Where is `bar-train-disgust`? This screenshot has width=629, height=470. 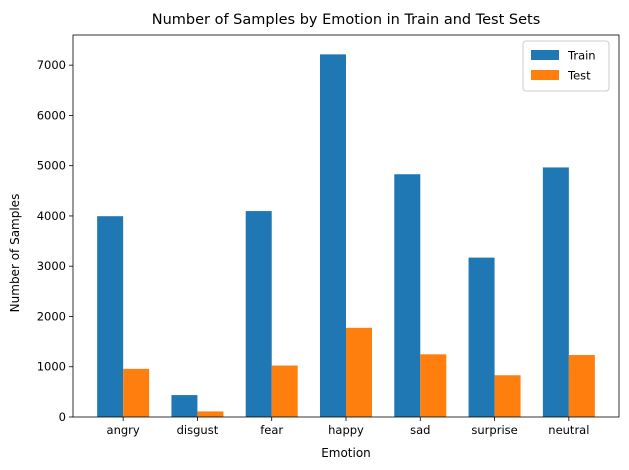 bar-train-disgust is located at coordinates (184, 406).